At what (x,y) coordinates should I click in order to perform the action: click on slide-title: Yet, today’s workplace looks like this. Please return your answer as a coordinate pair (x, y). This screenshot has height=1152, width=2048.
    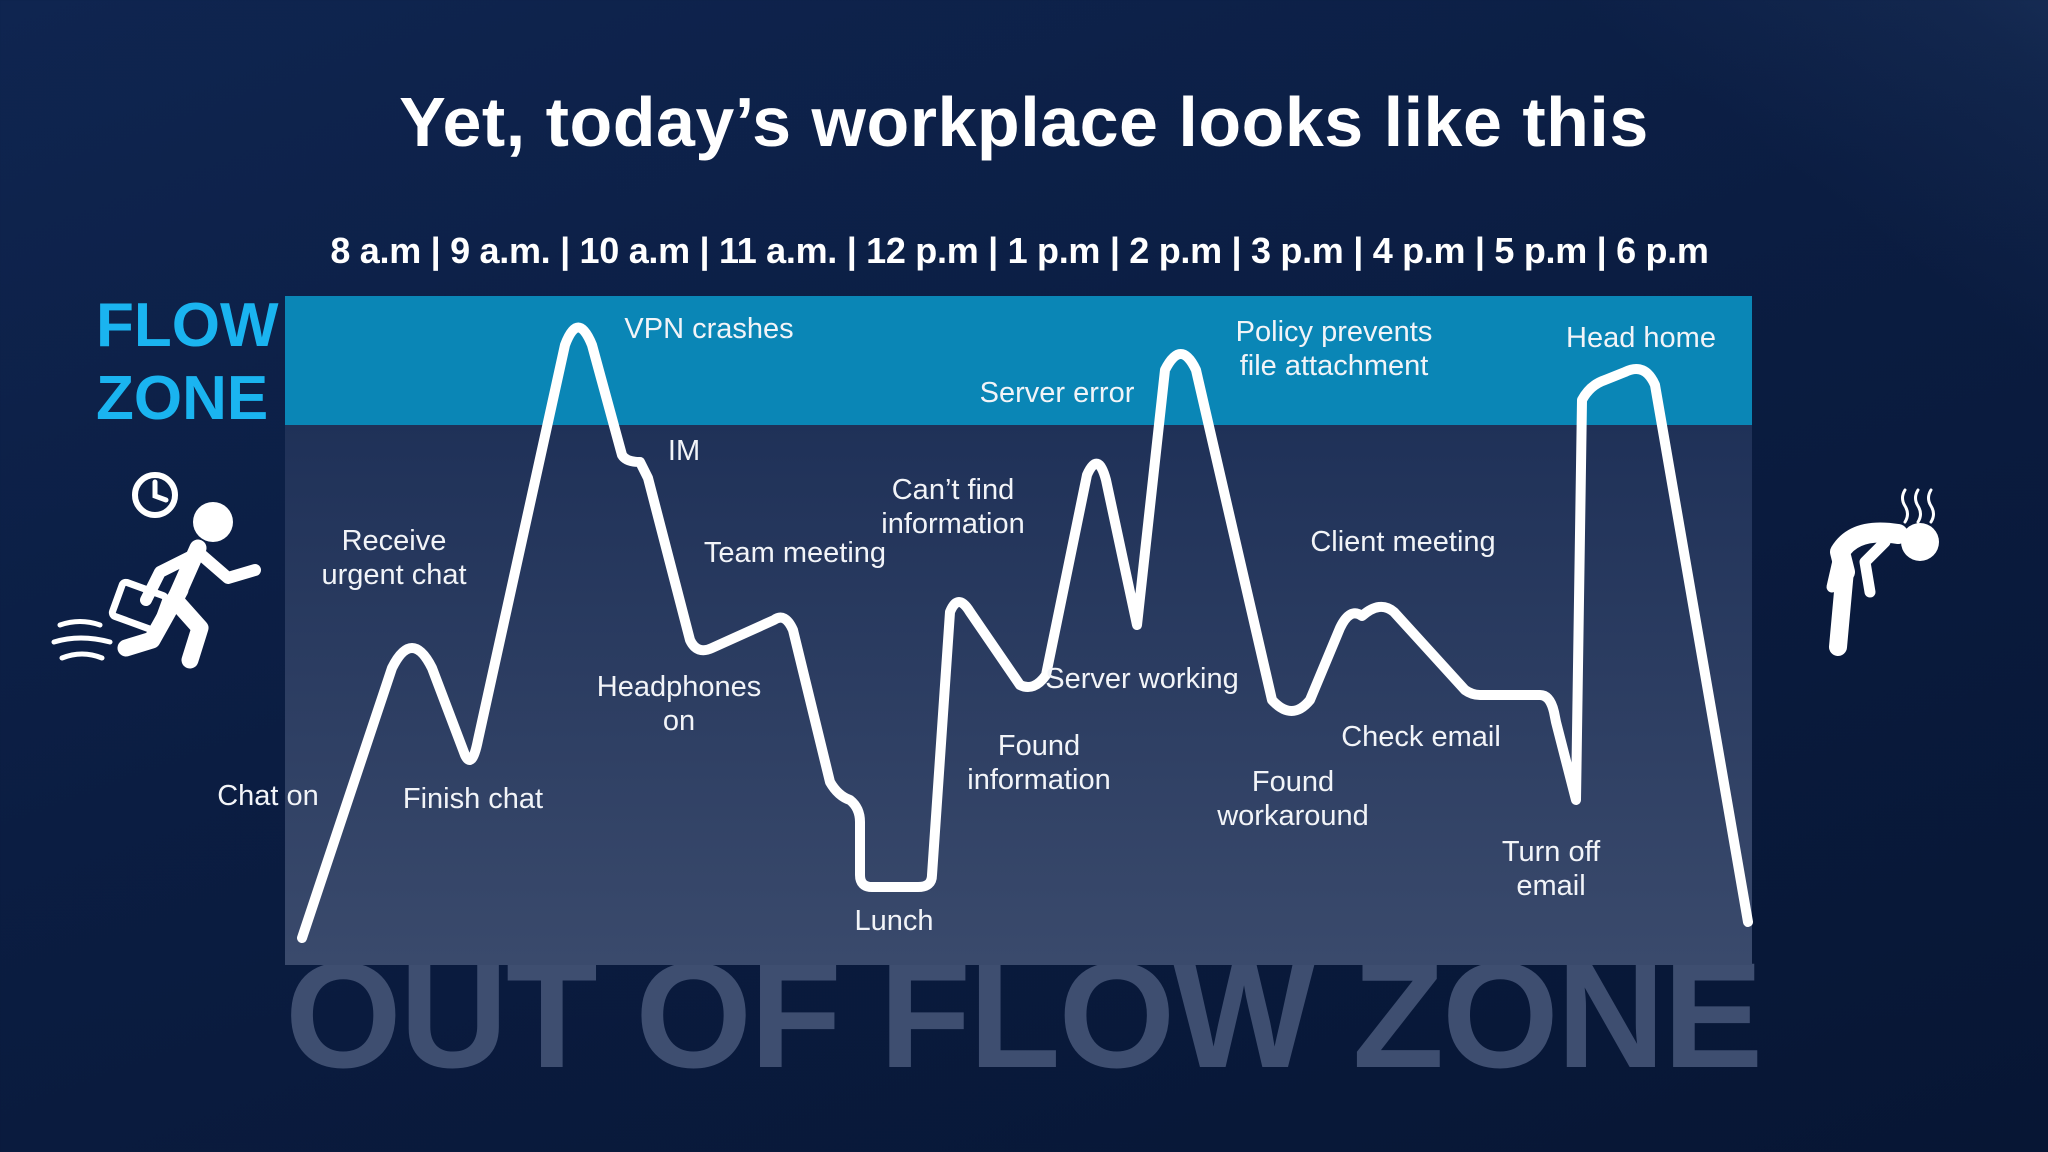
    Looking at the image, I should click on (1024, 122).